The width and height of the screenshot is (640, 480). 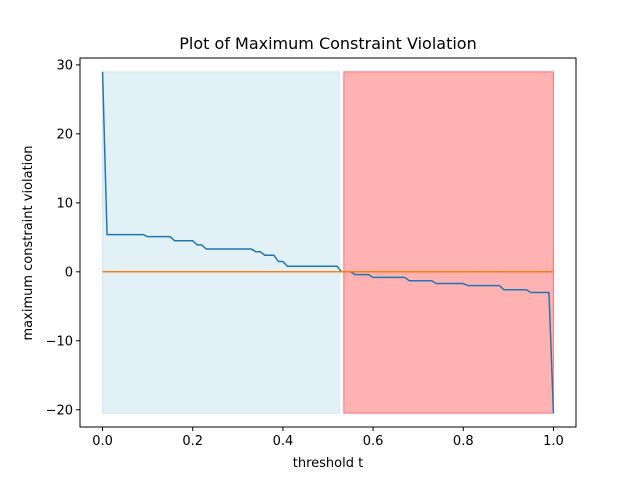 What do you see at coordinates (328, 463) in the screenshot?
I see `x-axis-label: threshold t` at bounding box center [328, 463].